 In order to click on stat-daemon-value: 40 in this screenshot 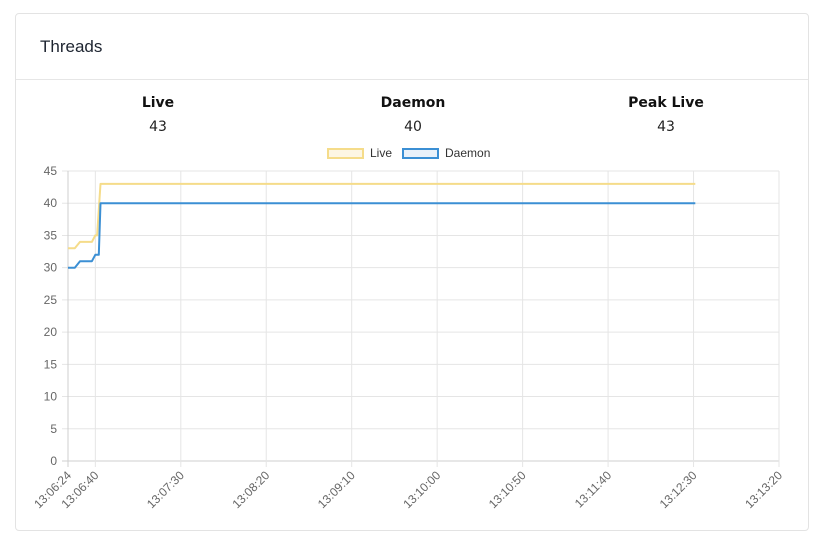, I will do `click(413, 127)`.